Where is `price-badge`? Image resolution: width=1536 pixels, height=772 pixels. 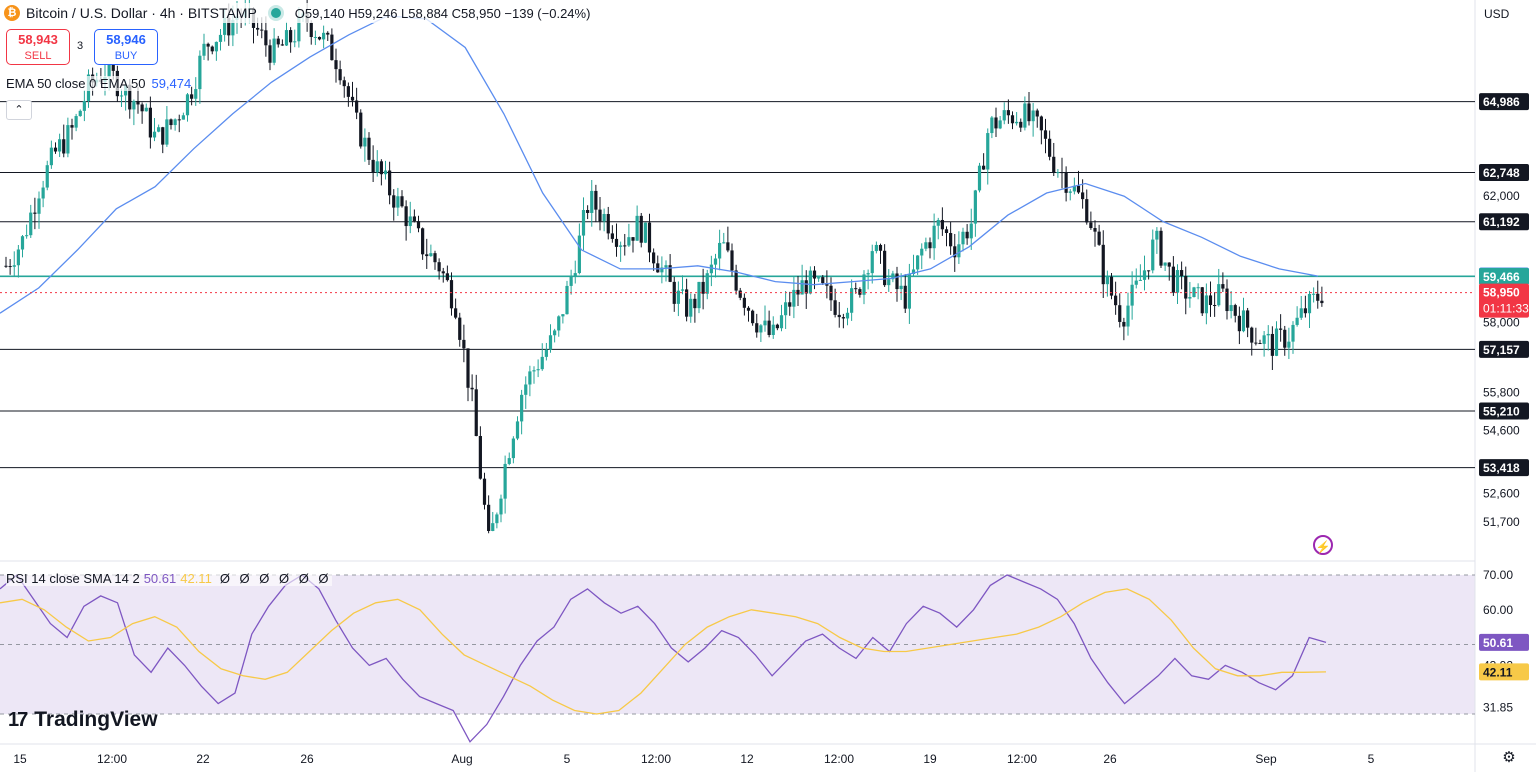 price-badge is located at coordinates (1504, 102).